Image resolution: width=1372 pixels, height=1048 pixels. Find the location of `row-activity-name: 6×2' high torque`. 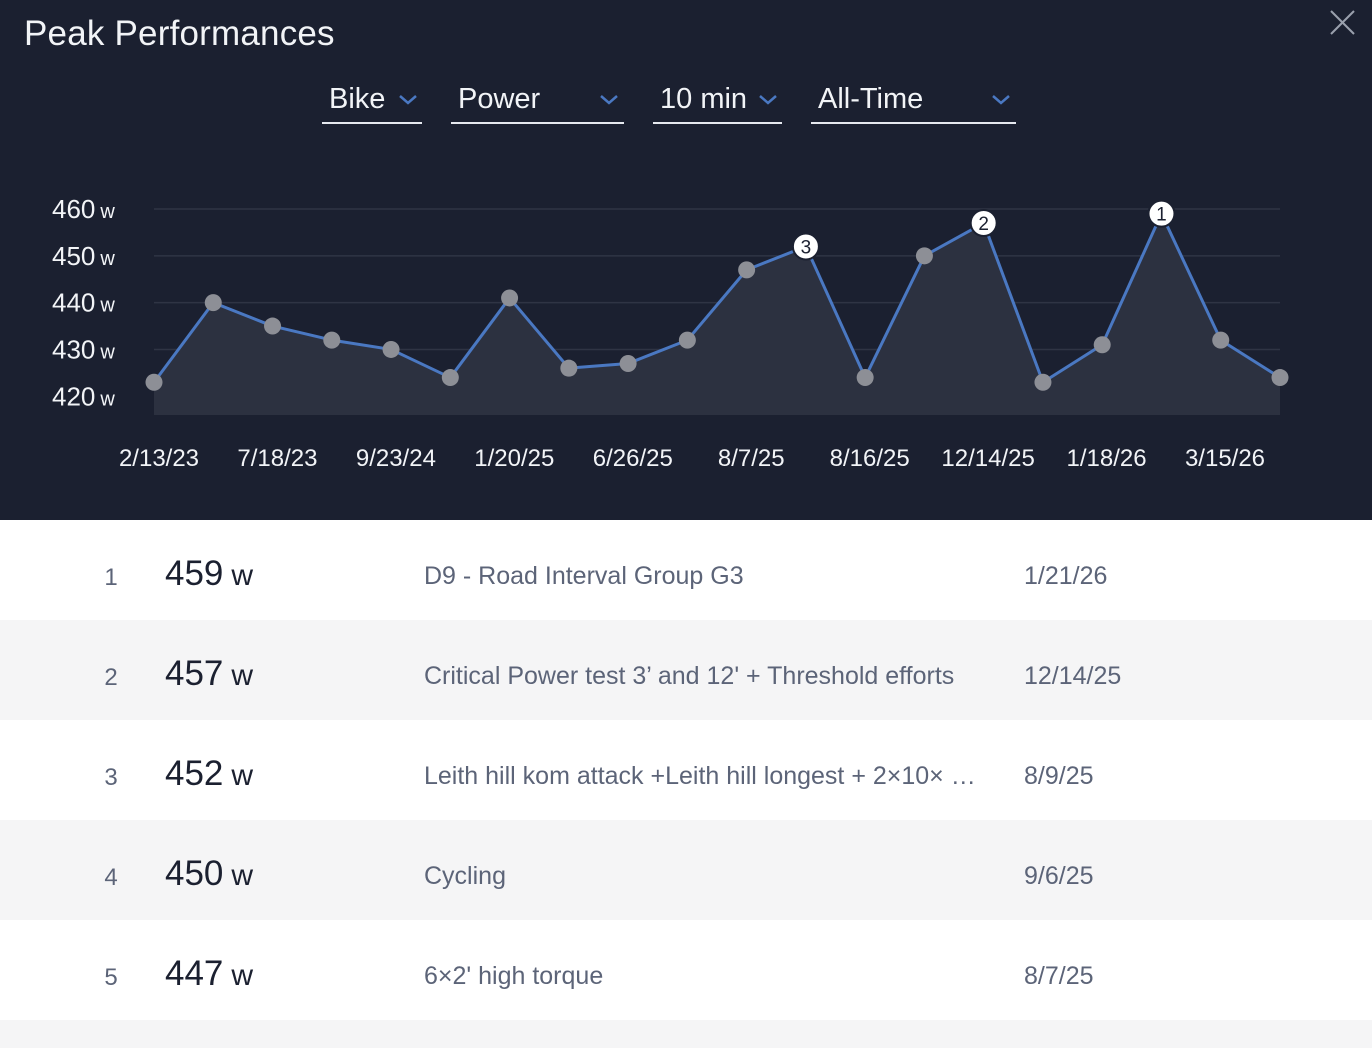

row-activity-name: 6×2' high torque is located at coordinates (514, 976).